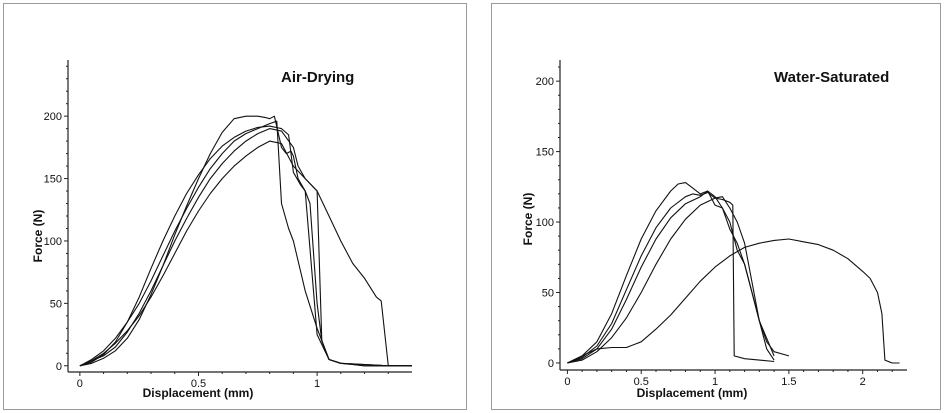 The width and height of the screenshot is (945, 413). What do you see at coordinates (863, 382) in the screenshot?
I see `x-tick-label: 2` at bounding box center [863, 382].